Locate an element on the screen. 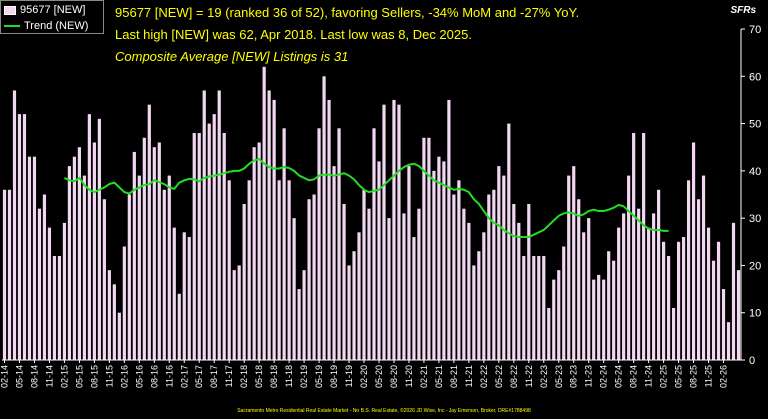 Image resolution: width=768 pixels, height=419 pixels. x-tick-label: 08-25 is located at coordinates (694, 376).